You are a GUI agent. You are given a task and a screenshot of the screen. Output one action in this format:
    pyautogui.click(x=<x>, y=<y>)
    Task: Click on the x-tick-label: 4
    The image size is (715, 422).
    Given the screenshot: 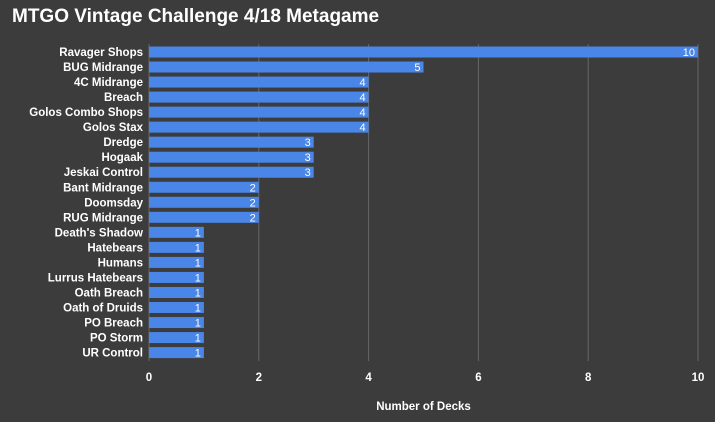 What is the action you would take?
    pyautogui.click(x=368, y=378)
    